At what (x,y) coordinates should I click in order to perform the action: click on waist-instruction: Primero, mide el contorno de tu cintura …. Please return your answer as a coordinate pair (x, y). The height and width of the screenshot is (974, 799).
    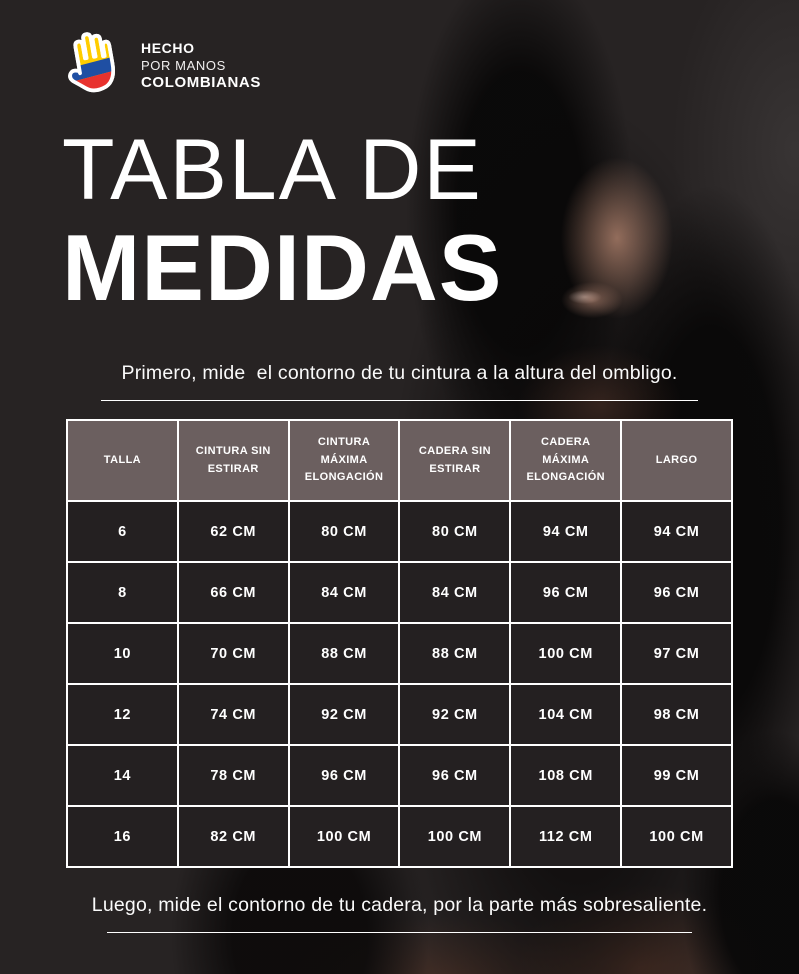
    Looking at the image, I should click on (399, 381).